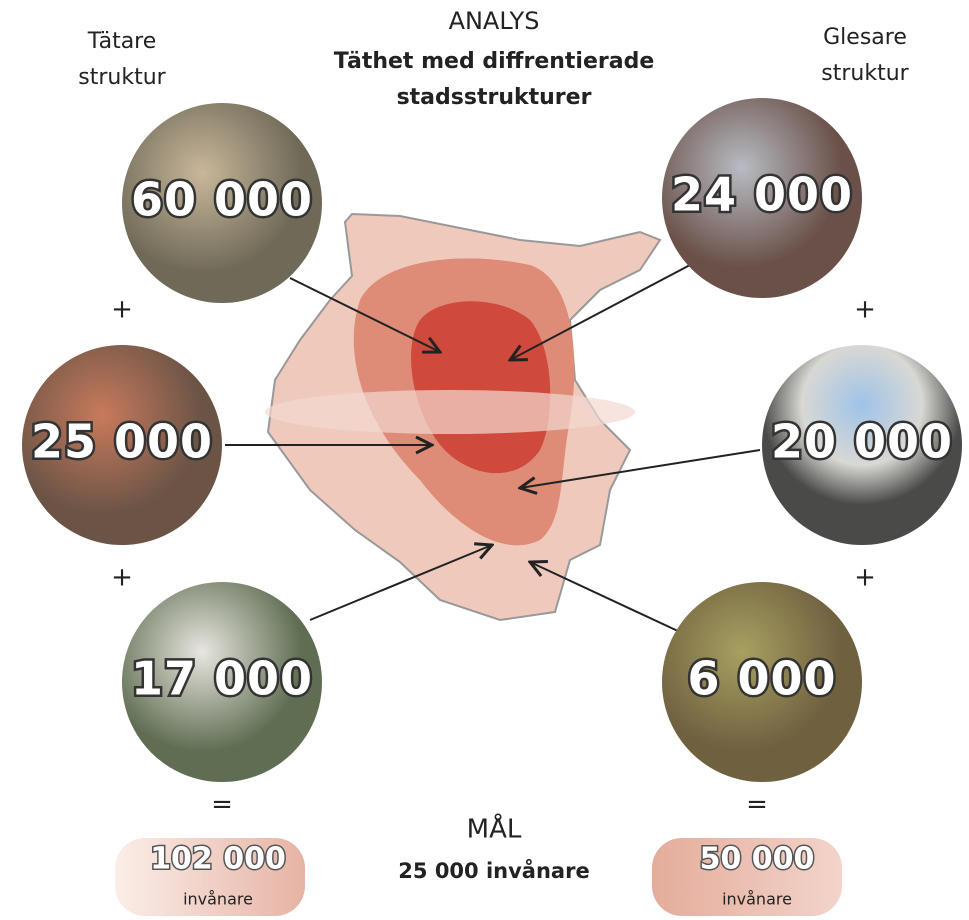 This screenshot has height=920, width=969. Describe the element at coordinates (862, 442) in the screenshot. I see `circle-number: 20 000` at that location.